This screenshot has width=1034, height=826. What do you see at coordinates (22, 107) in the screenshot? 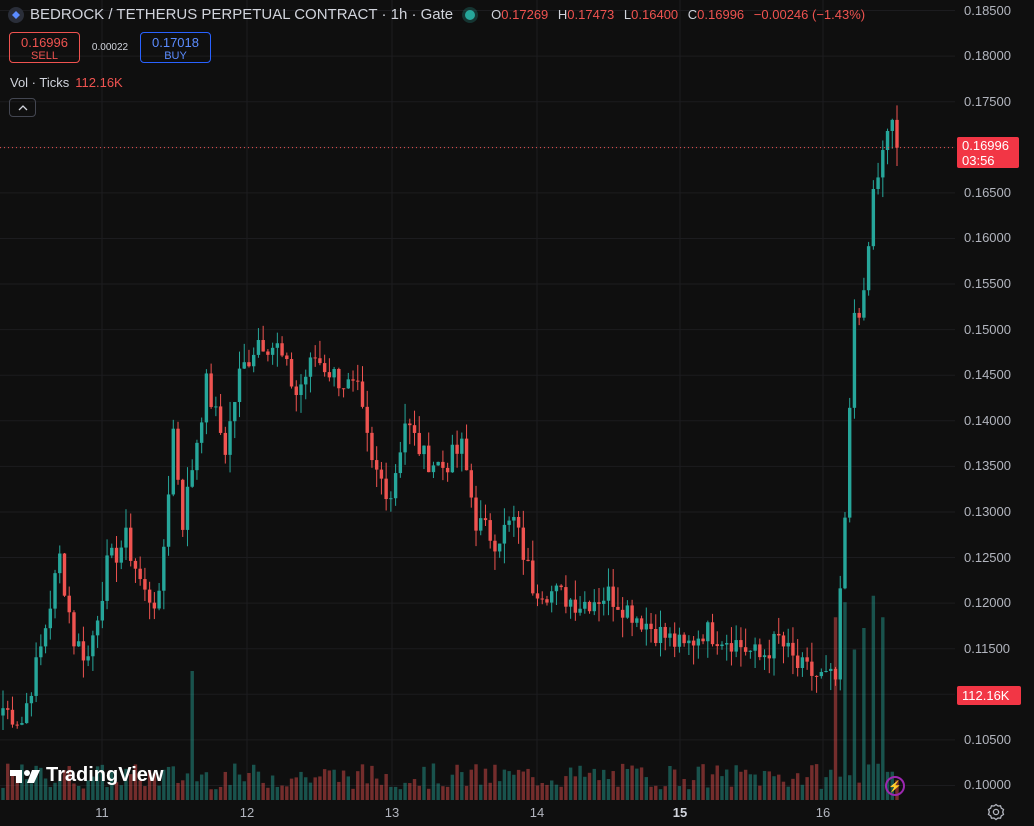
I see `collapse-legend-button` at bounding box center [22, 107].